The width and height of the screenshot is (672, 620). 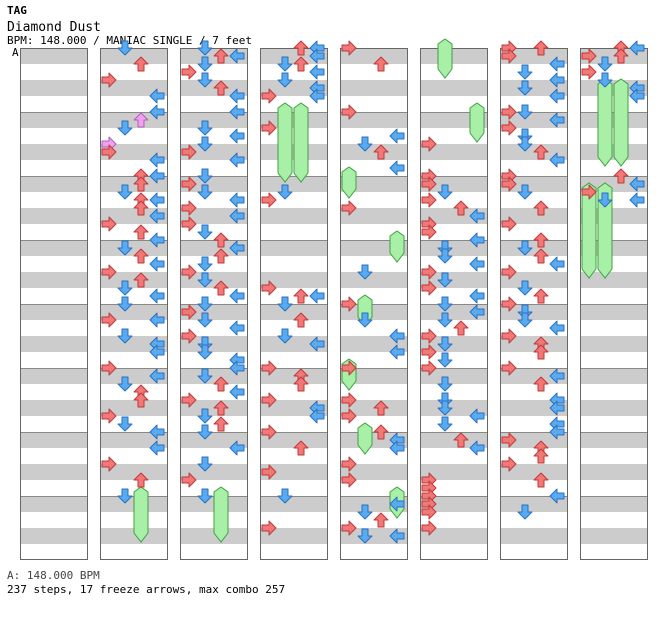 I want to click on freeze-arrow, so click(x=221, y=514).